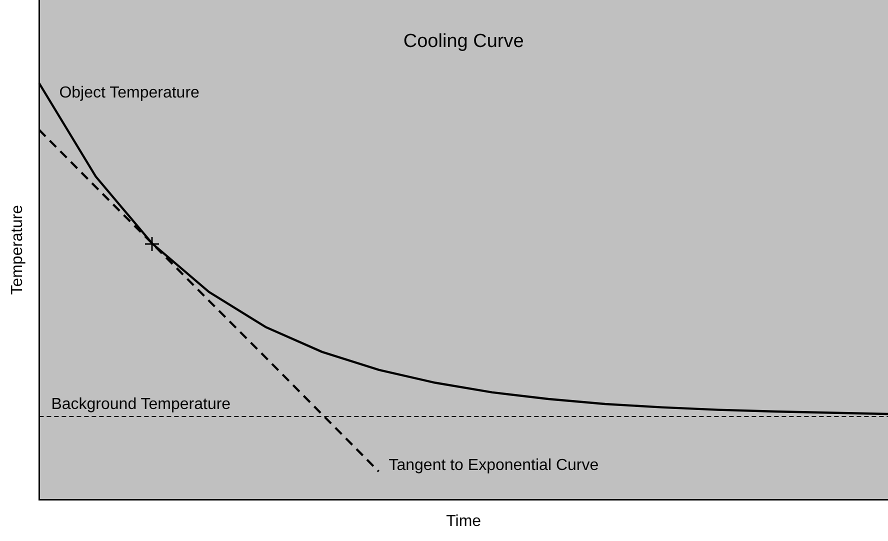  Describe the element at coordinates (463, 41) in the screenshot. I see `chart-title: Cooling Curve` at that location.